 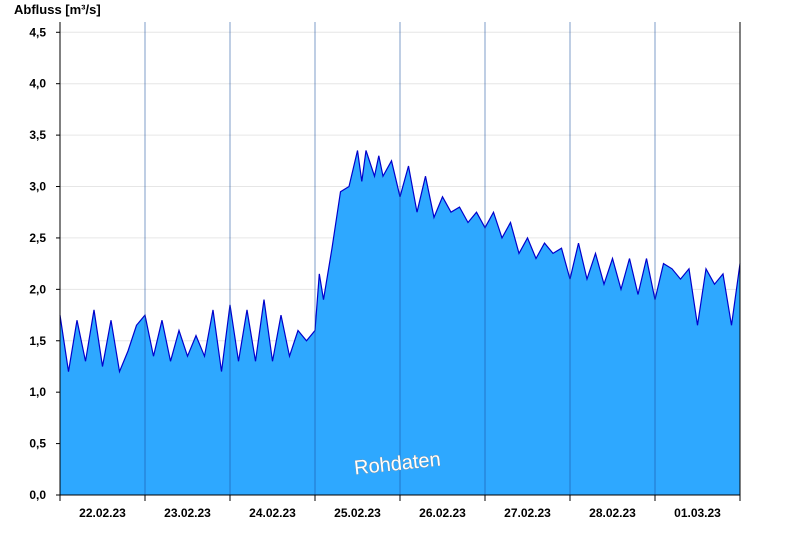 What do you see at coordinates (527, 513) in the screenshot?
I see `x-tick-label-5: 27.02.23` at bounding box center [527, 513].